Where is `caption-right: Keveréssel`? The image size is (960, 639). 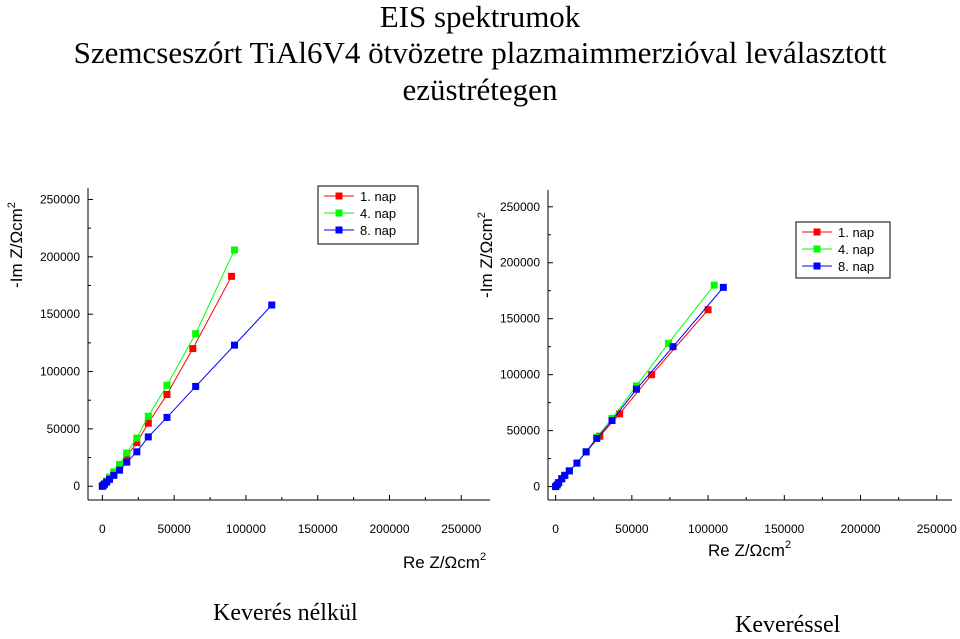 caption-right: Keveréssel is located at coordinates (788, 625).